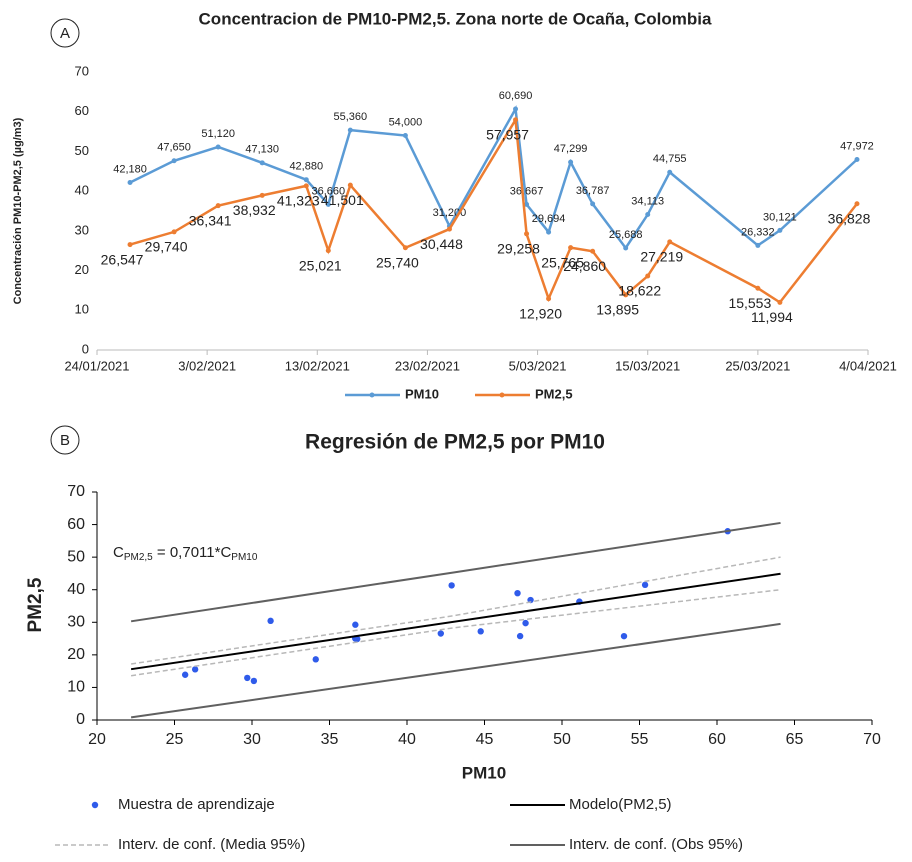 The image size is (912, 862). What do you see at coordinates (518, 249) in the screenshot?
I see `data-label: 29,258` at bounding box center [518, 249].